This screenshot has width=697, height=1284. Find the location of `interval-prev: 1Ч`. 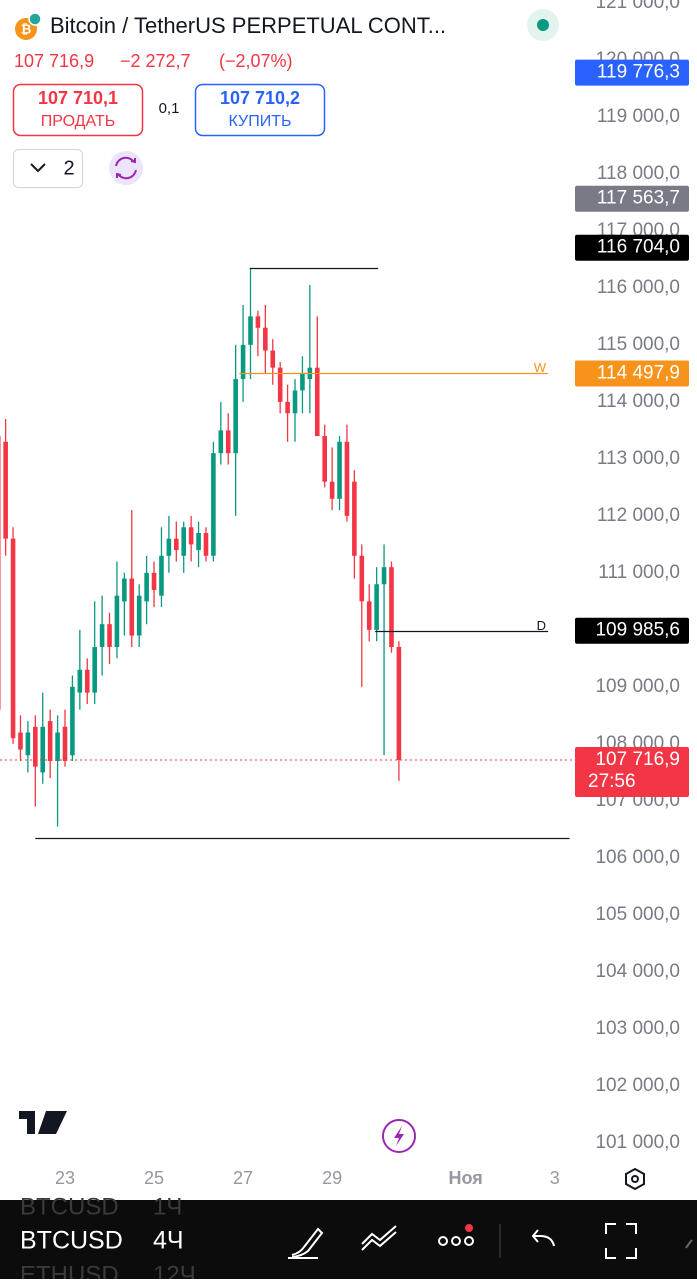

interval-prev: 1Ч is located at coordinates (167, 1206).